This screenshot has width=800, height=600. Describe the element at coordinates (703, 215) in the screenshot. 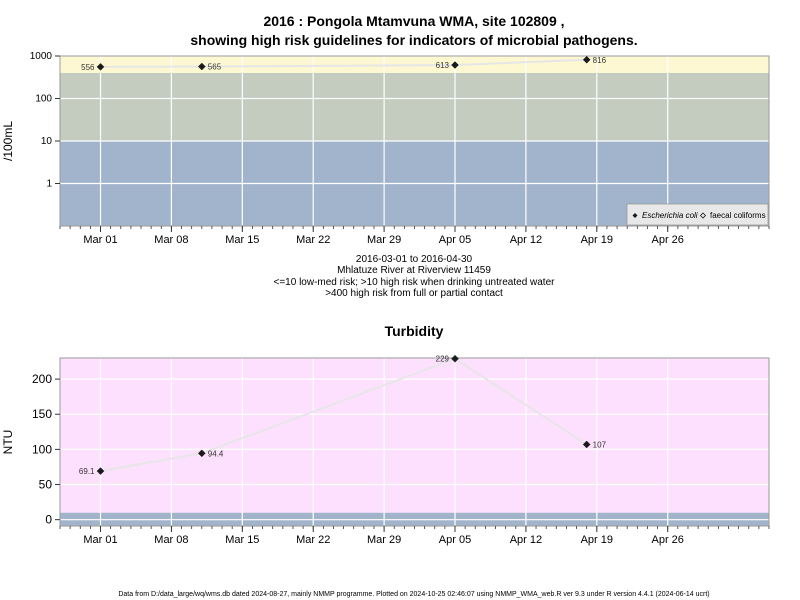

I see `legend-faecal-marker` at that location.